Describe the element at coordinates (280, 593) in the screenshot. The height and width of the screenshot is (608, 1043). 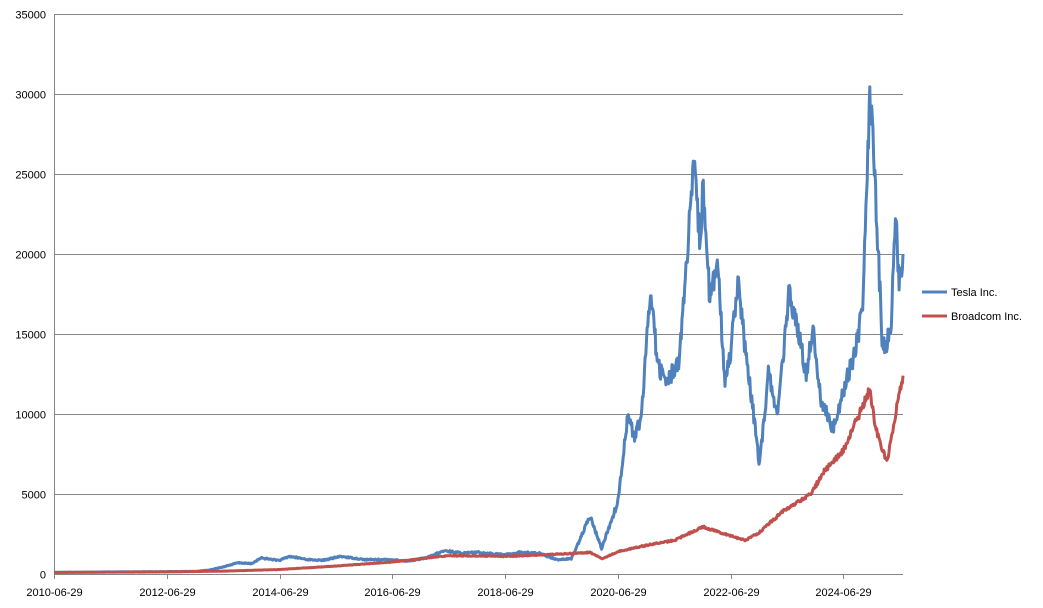
I see `x-tick-label: 2014-06-29` at that location.